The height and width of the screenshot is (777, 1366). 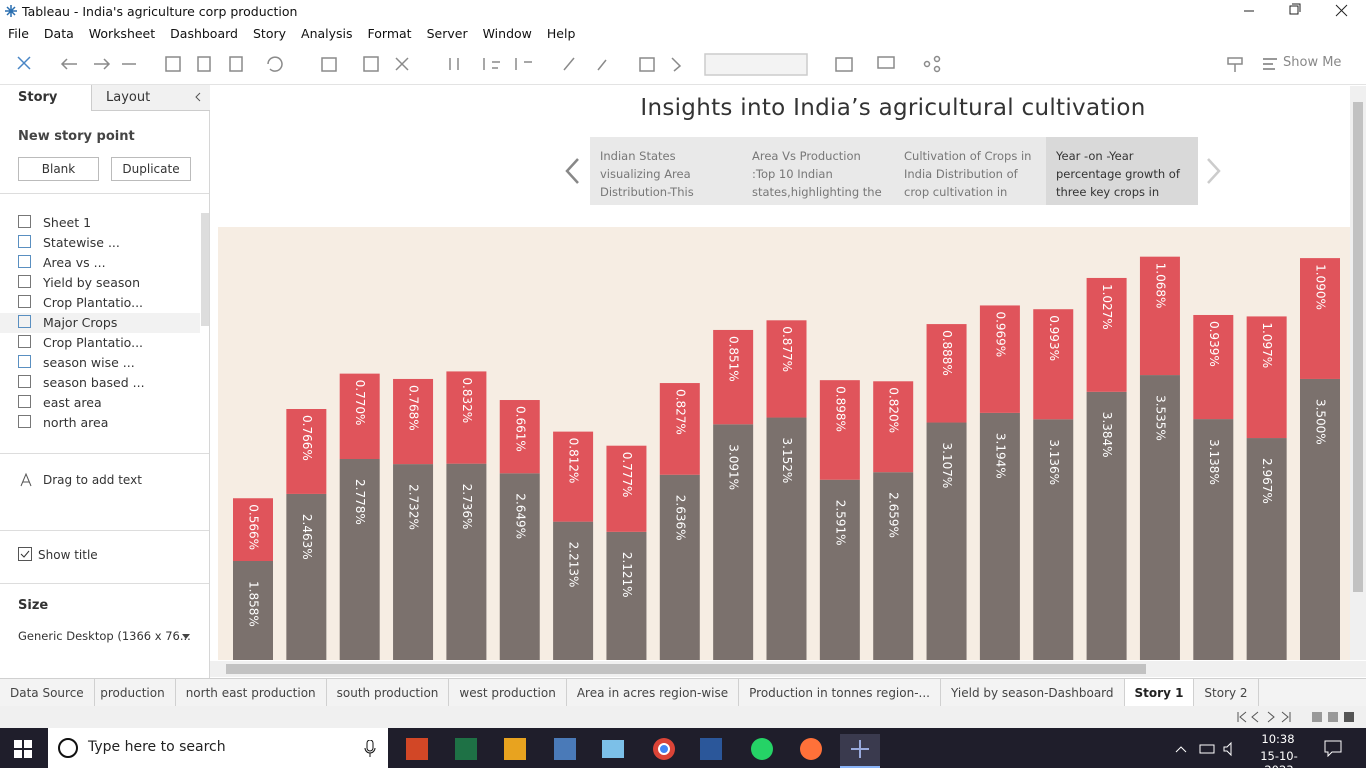 I want to click on sheet-item: north area, so click(x=109, y=423).